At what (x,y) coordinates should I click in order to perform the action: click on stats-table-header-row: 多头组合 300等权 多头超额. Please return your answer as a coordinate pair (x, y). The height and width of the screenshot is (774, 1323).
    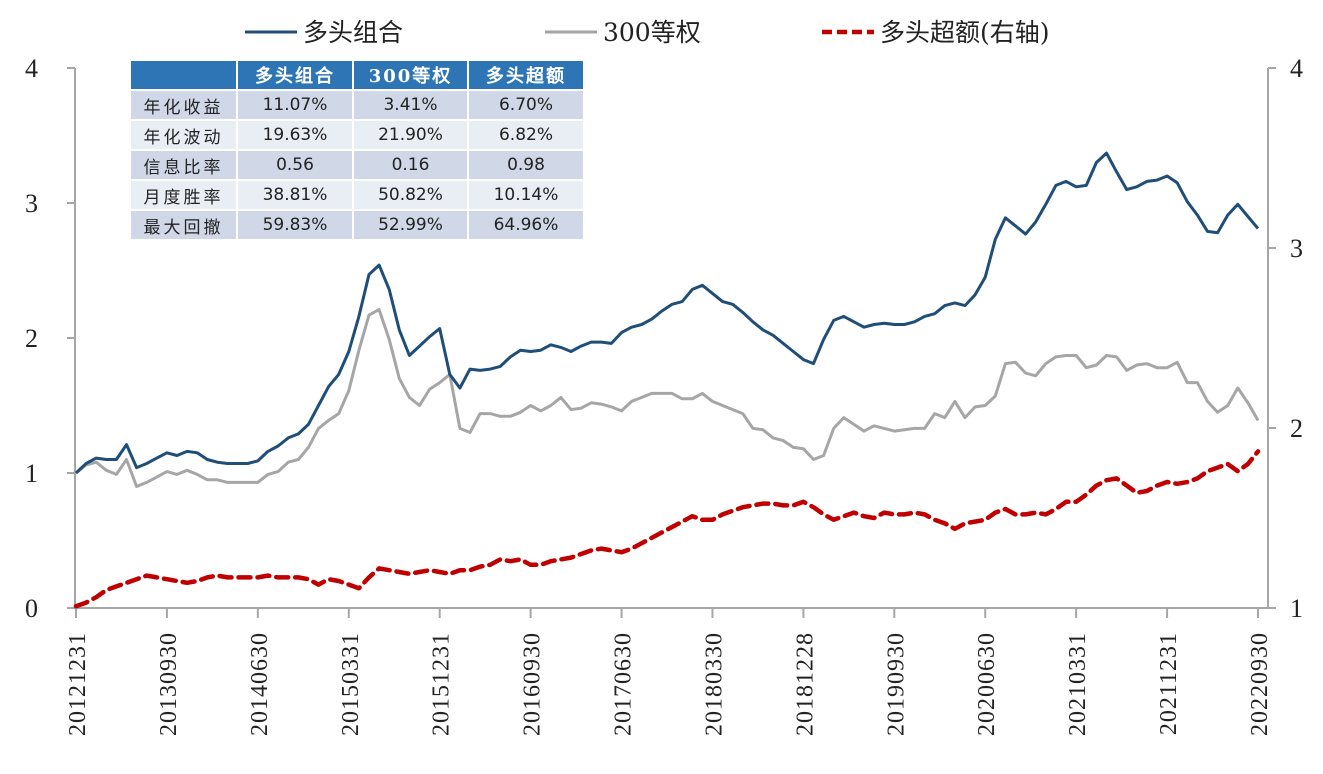
    Looking at the image, I should click on (357, 75).